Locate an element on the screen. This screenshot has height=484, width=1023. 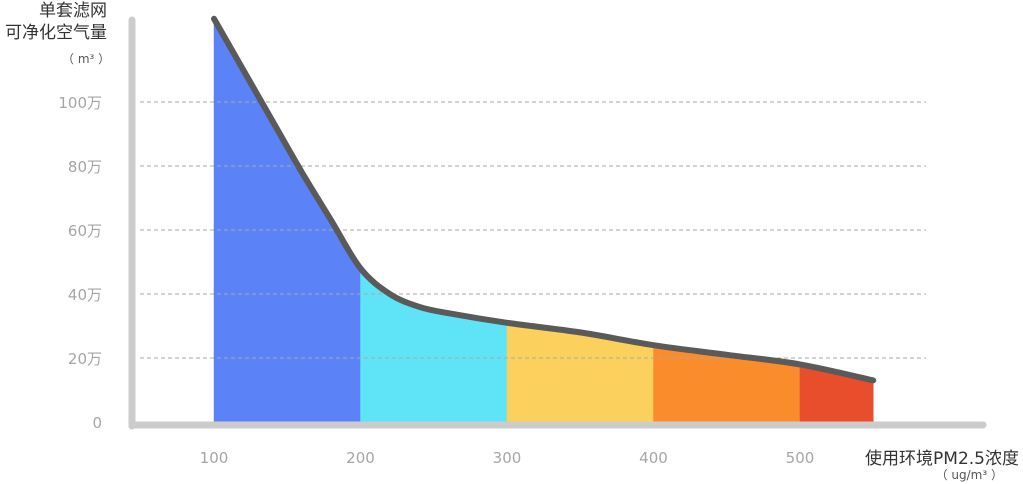
x-tick-label: 500 is located at coordinates (800, 458).